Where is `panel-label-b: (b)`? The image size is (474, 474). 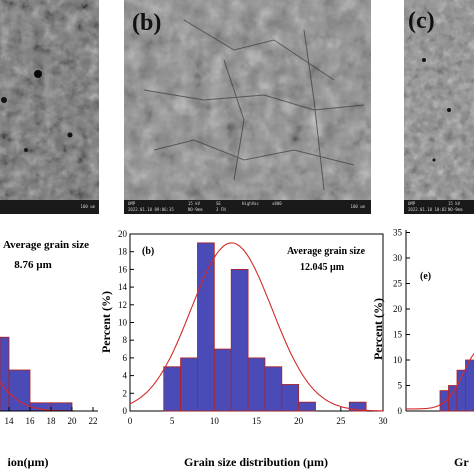 panel-label-b: (b) is located at coordinates (147, 23).